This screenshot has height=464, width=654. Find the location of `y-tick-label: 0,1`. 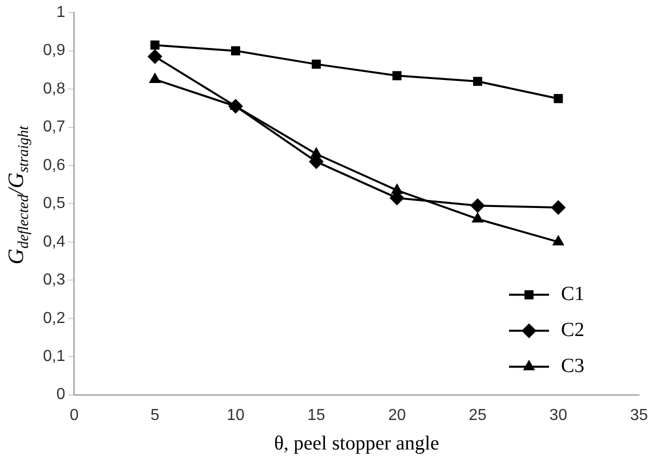

y-tick-label: 0,1 is located at coordinates (54, 356).